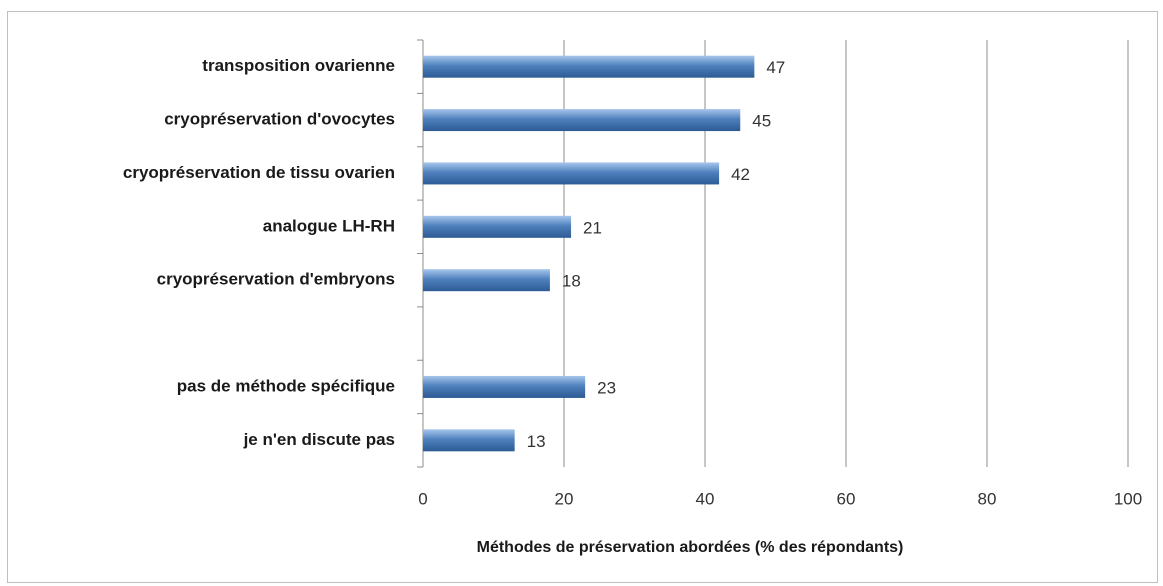 This screenshot has height=586, width=1163. I want to click on y-tick-label: je n'en discute pas, so click(319, 439).